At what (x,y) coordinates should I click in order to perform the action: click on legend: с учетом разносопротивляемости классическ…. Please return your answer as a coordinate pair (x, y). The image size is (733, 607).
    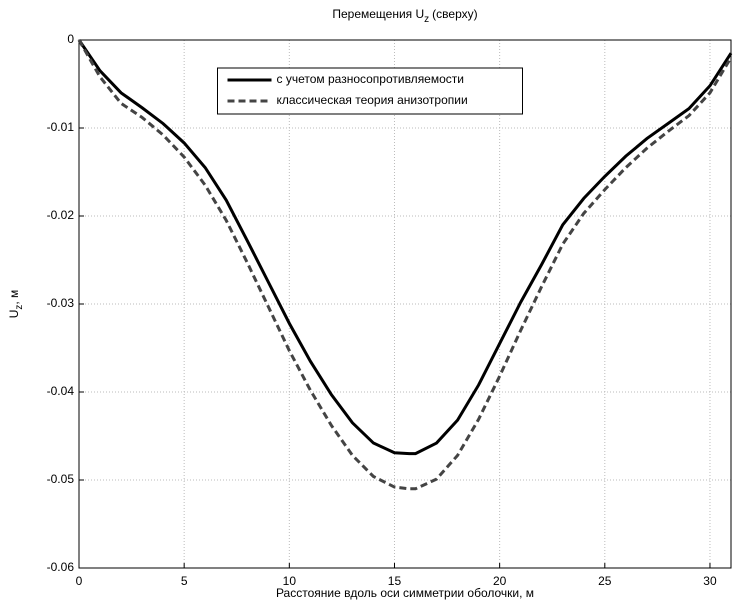
    Looking at the image, I should click on (370, 91).